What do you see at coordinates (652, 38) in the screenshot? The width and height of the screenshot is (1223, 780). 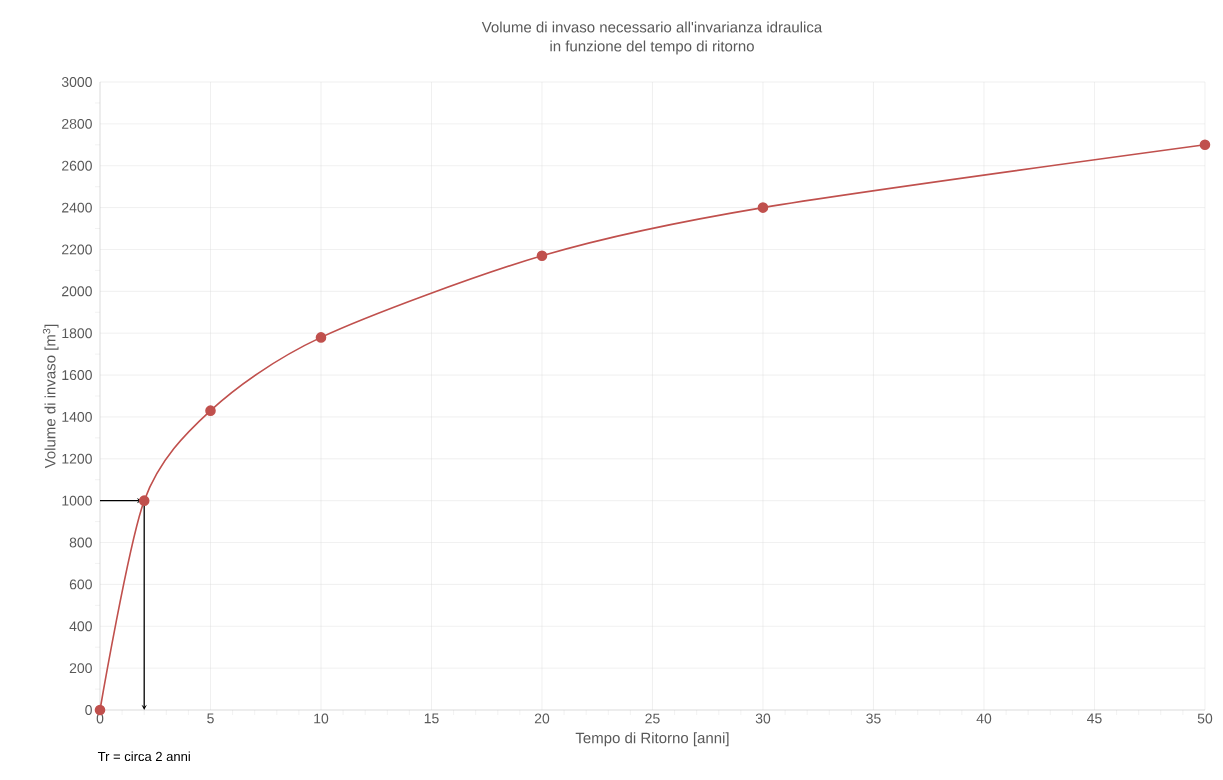 I see `chart-title: Volume di invaso necessario all'invarianza idraulica in funzione del tempo di ritorno` at bounding box center [652, 38].